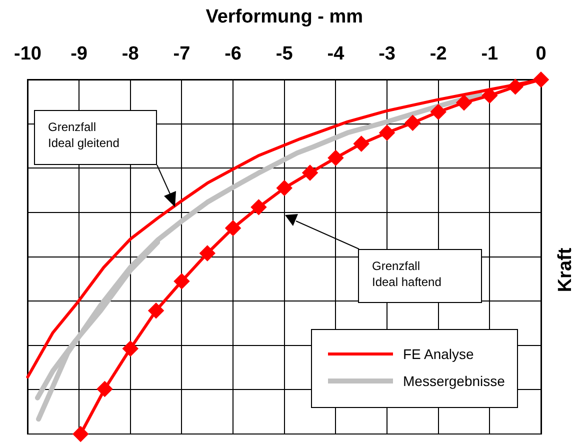 Image resolution: width=573 pixels, height=443 pixels. Describe the element at coordinates (387, 53) in the screenshot. I see `x-tick-label: -3` at that location.